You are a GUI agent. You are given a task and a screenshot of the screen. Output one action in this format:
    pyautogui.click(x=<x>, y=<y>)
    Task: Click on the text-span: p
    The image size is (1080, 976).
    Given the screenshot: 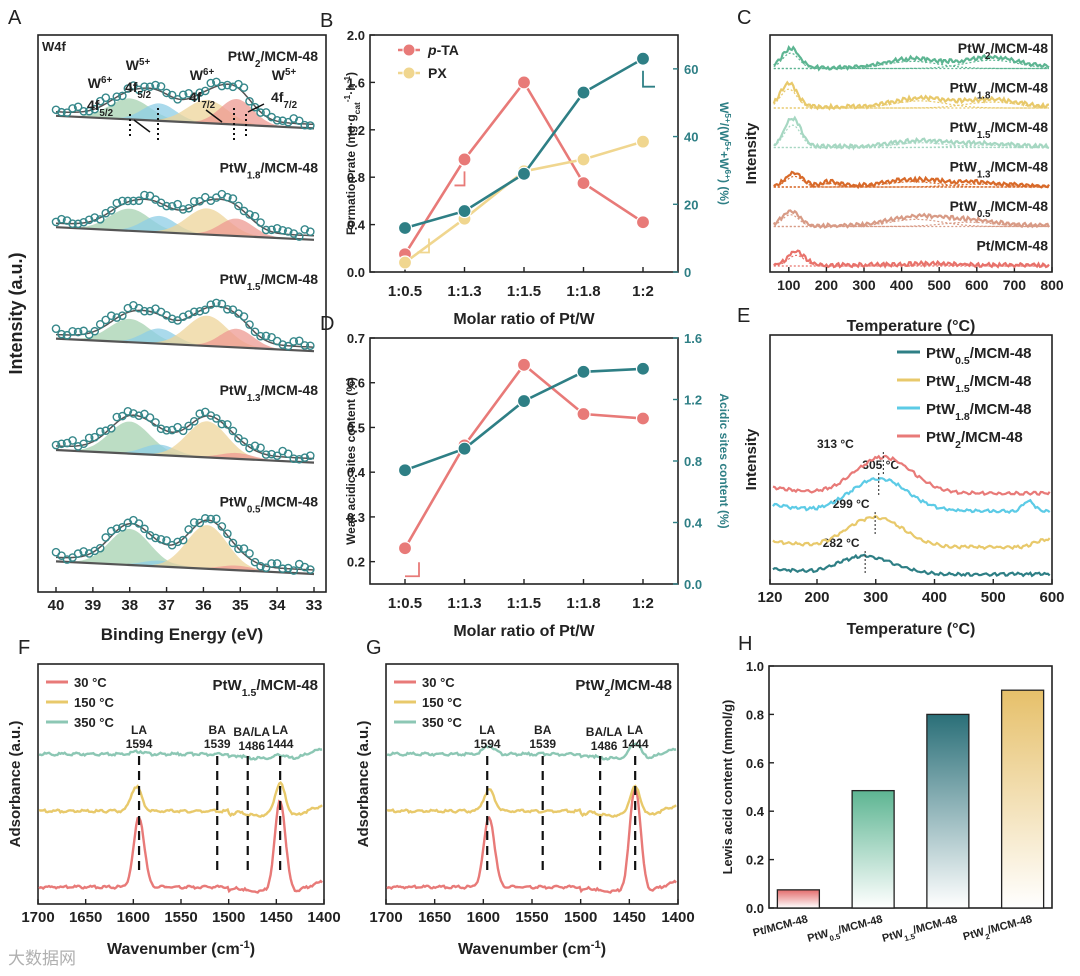 What is the action you would take?
    pyautogui.click(x=432, y=50)
    